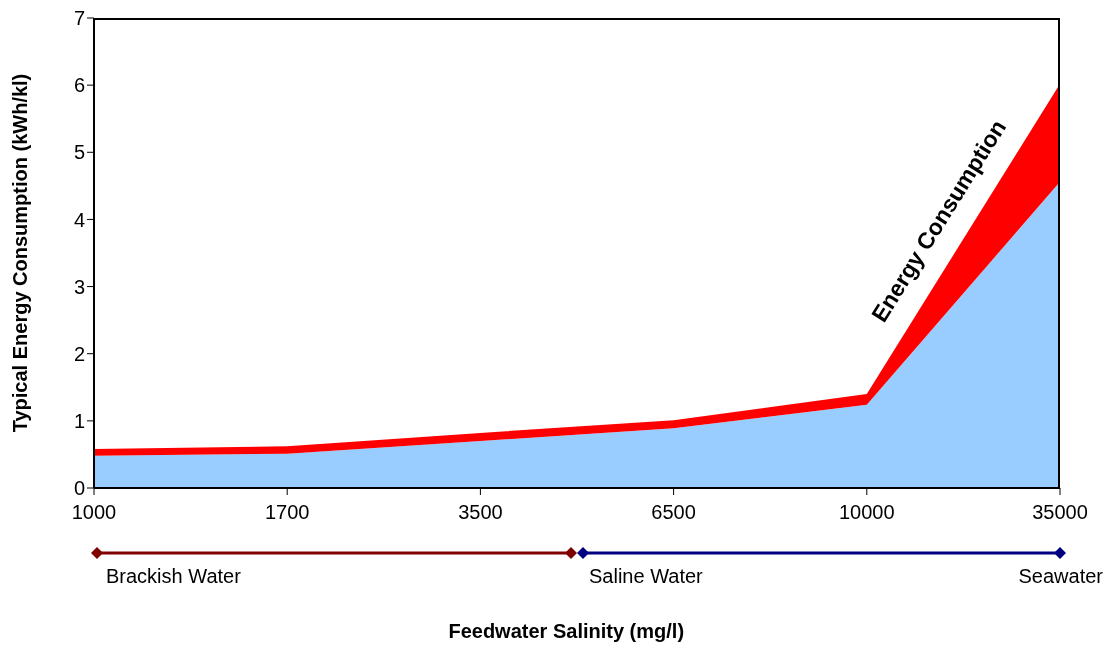 The height and width of the screenshot is (649, 1111). Describe the element at coordinates (866, 512) in the screenshot. I see `x-tick-label: 10000` at that location.